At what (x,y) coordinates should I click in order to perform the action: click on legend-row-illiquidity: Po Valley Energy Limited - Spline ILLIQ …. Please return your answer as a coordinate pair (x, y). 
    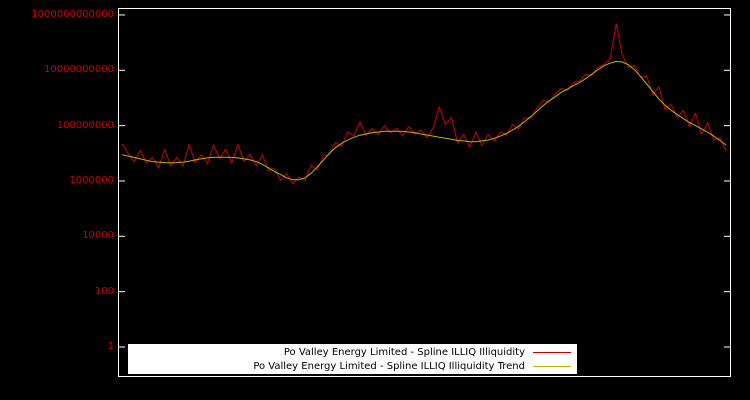
    Looking at the image, I should click on (352, 352).